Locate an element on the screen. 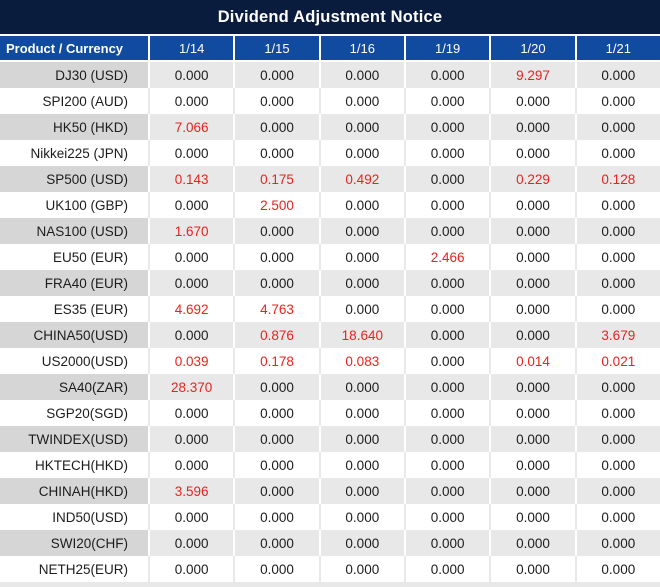  value-cell-highlighted: 0.492 is located at coordinates (361, 179).